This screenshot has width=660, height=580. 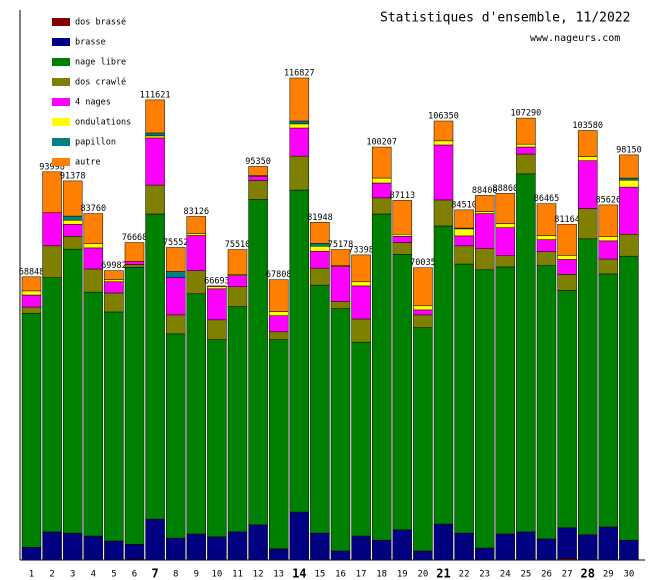 I want to click on x-tick-label: 10, so click(x=216, y=575).